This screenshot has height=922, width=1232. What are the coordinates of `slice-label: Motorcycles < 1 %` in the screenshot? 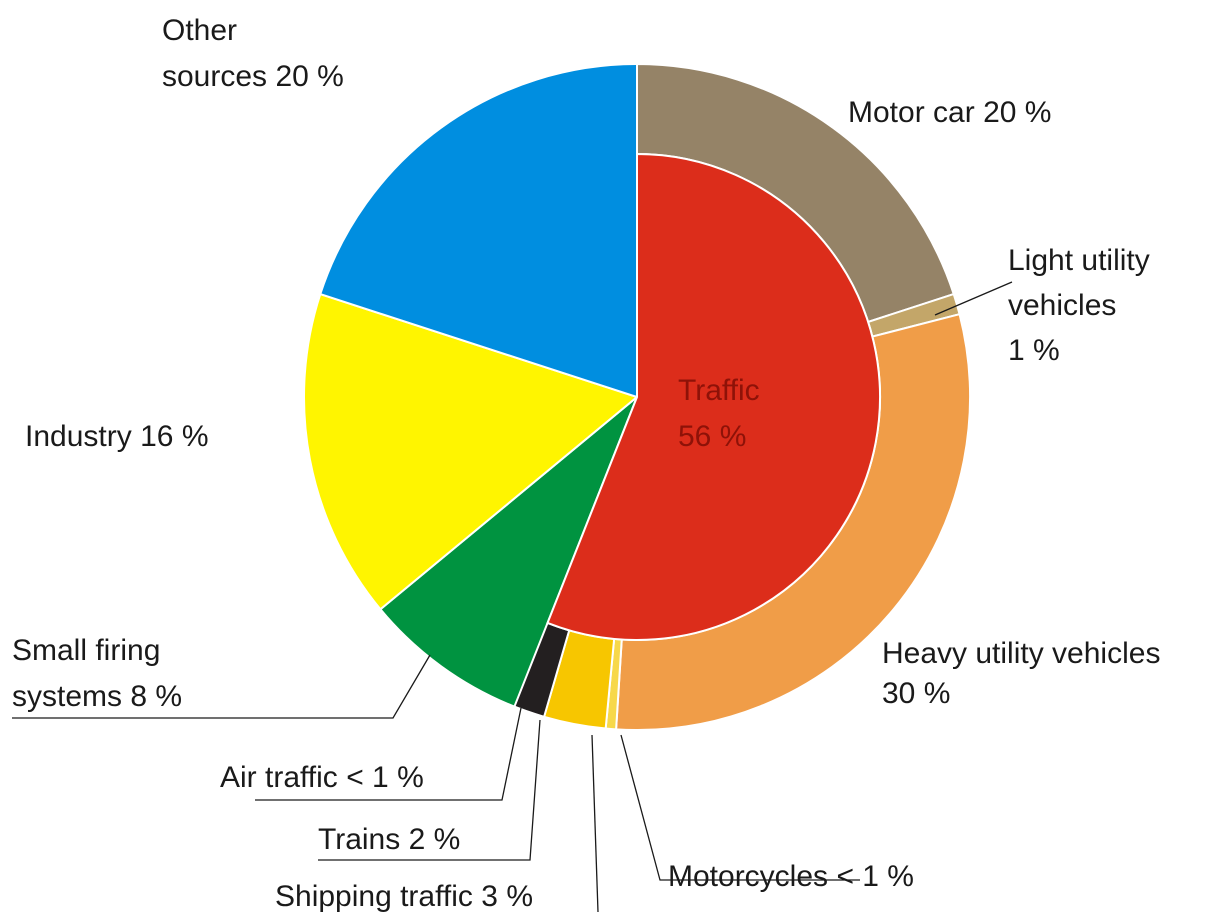 It's located at (791, 877).